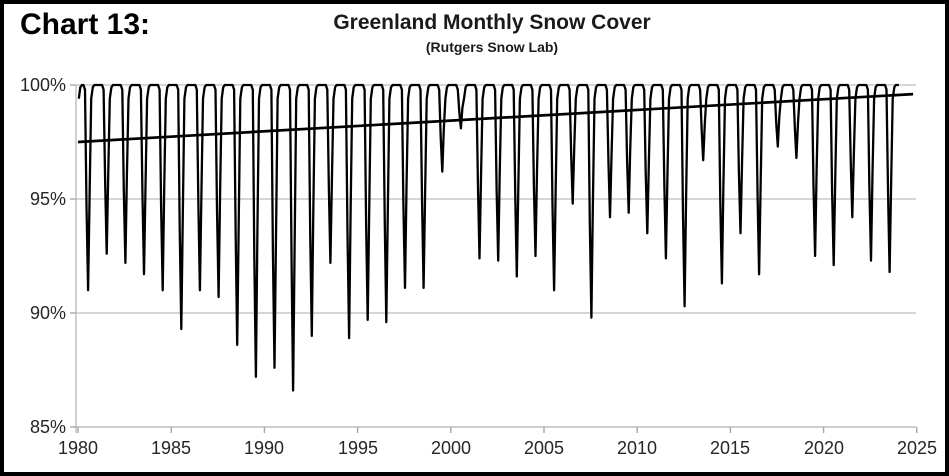 The width and height of the screenshot is (949, 476). Describe the element at coordinates (78, 448) in the screenshot. I see `x-tick-label-1980: 1980` at that location.